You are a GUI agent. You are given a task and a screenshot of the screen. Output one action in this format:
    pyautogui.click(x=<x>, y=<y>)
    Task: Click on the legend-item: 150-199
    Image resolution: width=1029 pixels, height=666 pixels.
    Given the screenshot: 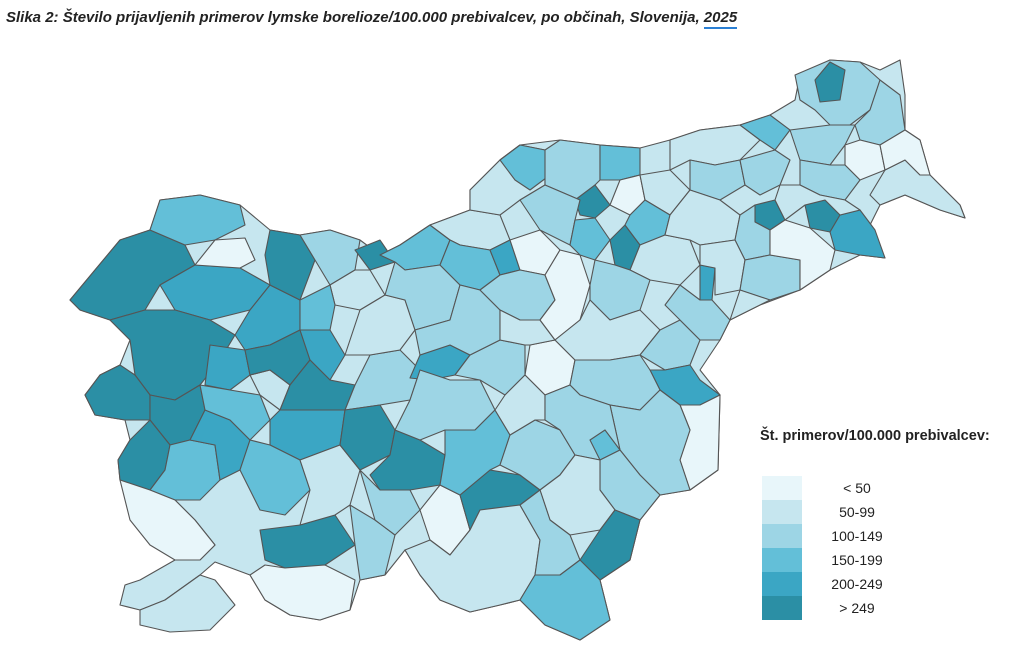 What is the action you would take?
    pyautogui.click(x=837, y=560)
    